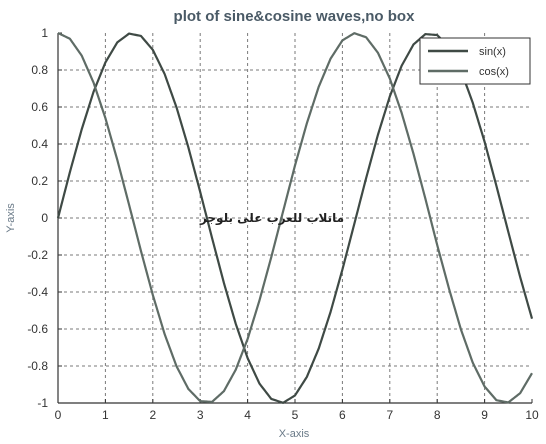 The height and width of the screenshot is (444, 546). I want to click on x-tick-label: 5, so click(295, 415).